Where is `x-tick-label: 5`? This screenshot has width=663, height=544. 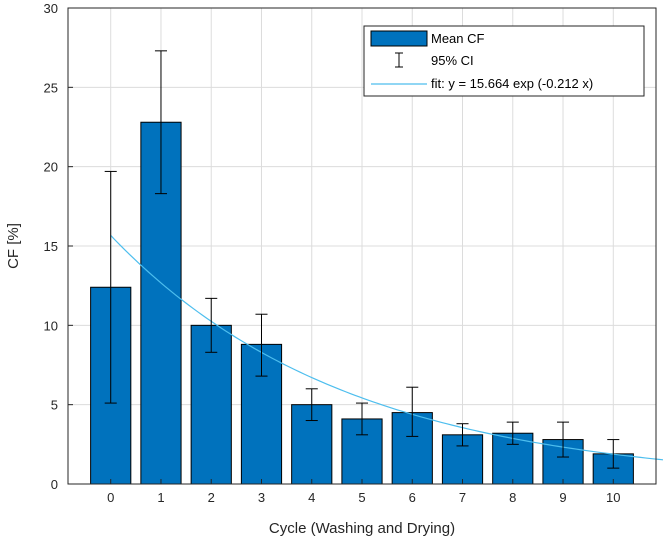 x-tick-label: 5 is located at coordinates (361, 497).